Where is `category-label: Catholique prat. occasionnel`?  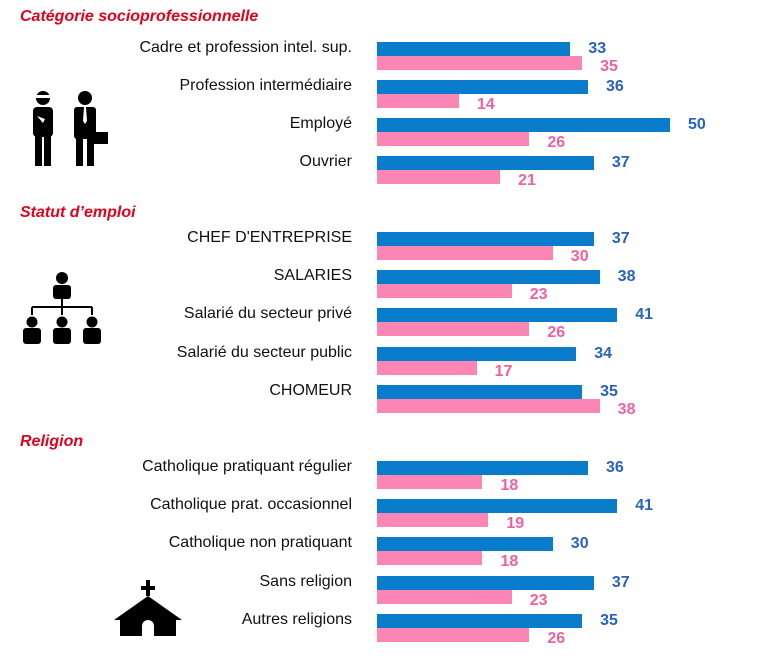
category-label: Catholique prat. occasionnel is located at coordinates (251, 504).